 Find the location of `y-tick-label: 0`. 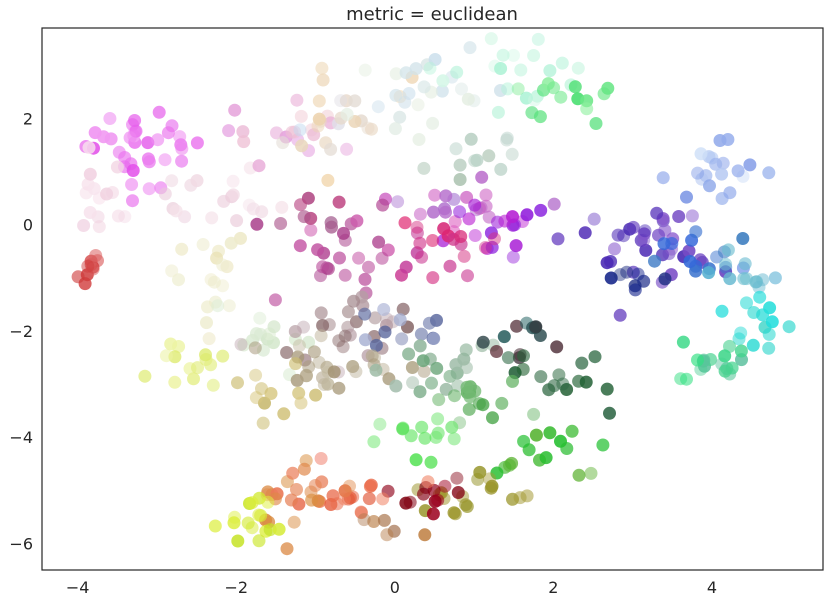

y-tick-label: 0 is located at coordinates (28, 225).